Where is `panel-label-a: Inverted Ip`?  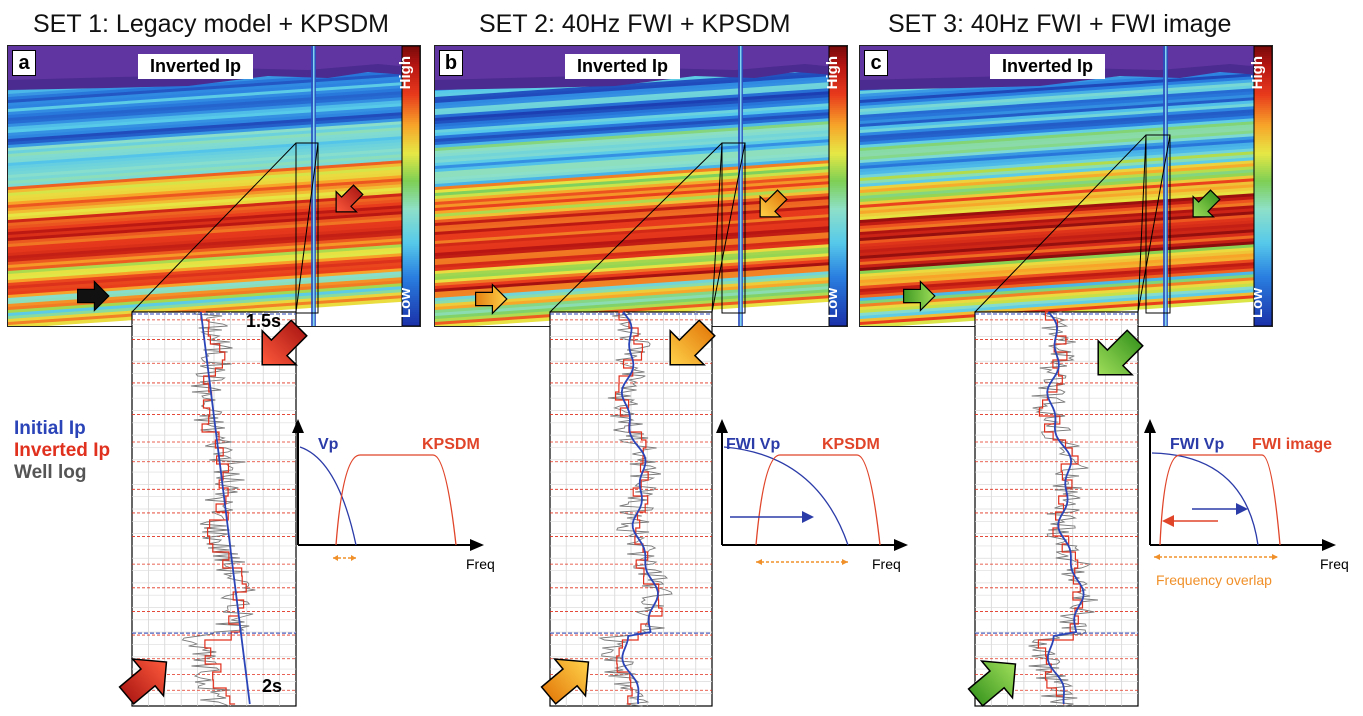
panel-label-a: Inverted Ip is located at coordinates (196, 66).